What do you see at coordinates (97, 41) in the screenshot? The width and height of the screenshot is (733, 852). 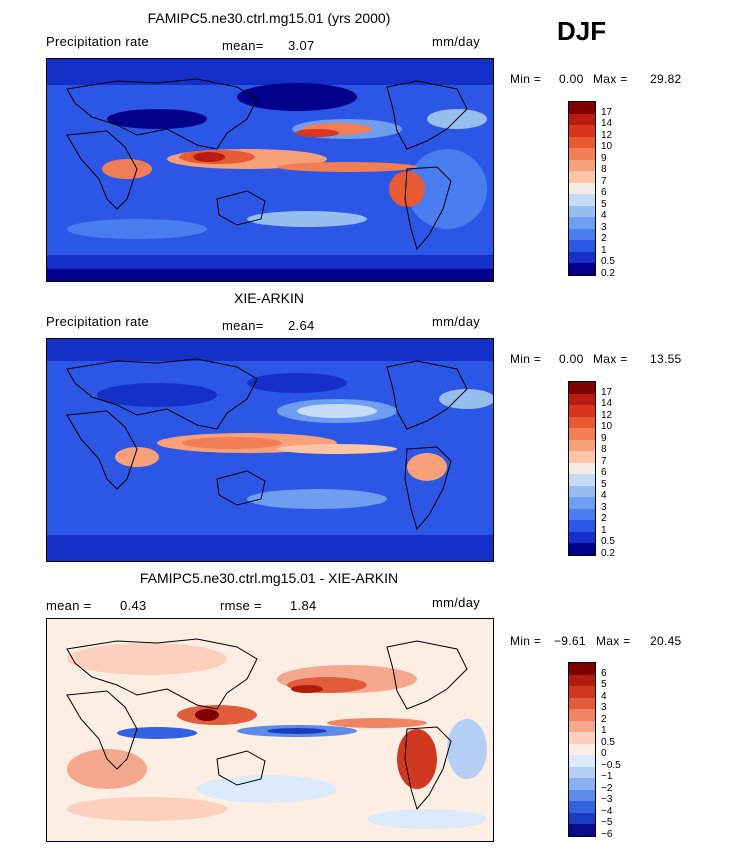 I see `panel-1-variable-label: Precipitation rate` at bounding box center [97, 41].